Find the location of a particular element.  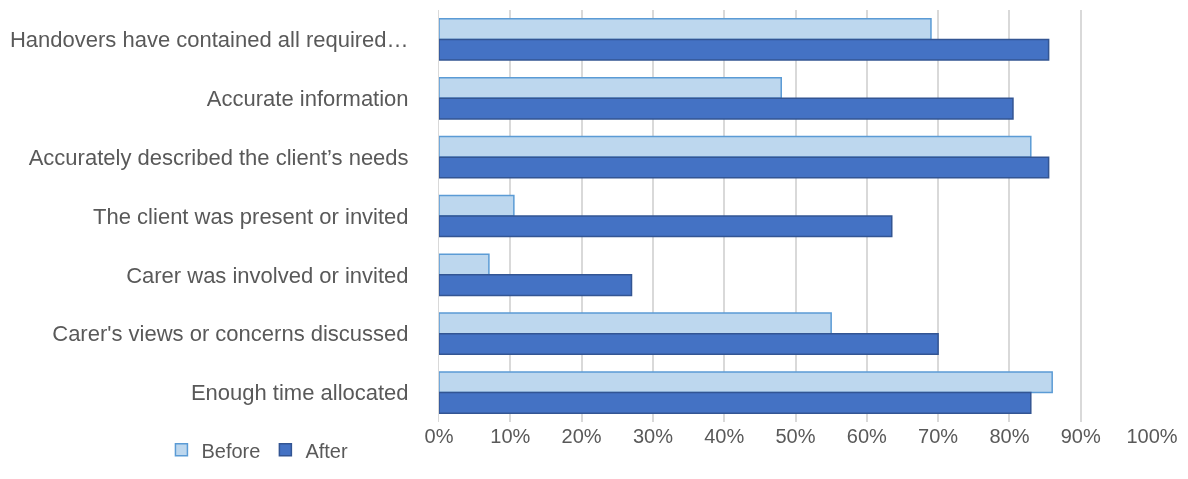

x-tick-label: 80% is located at coordinates (1009, 436).